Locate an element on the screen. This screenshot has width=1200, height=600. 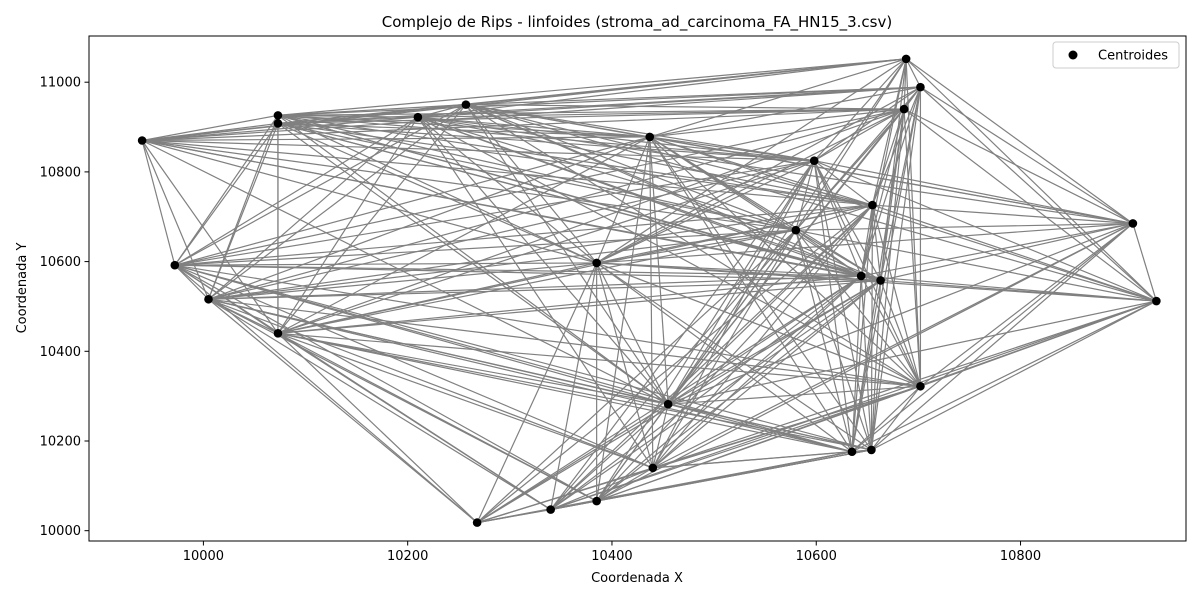
x-tick-label: 10000 is located at coordinates (203, 556).